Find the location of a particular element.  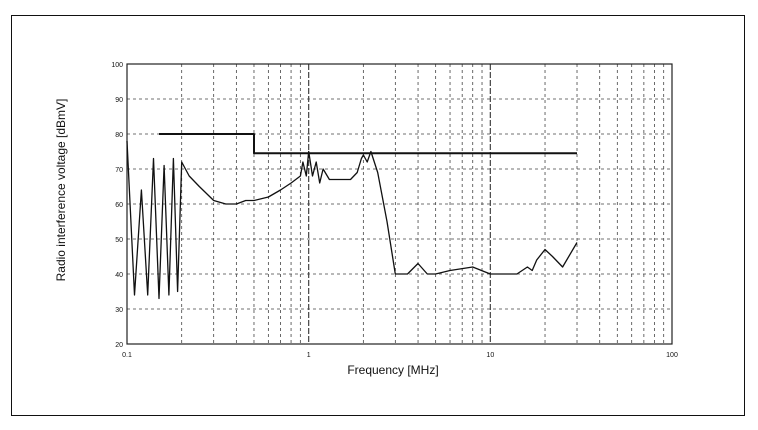

x-tick-label: 100 is located at coordinates (672, 355).